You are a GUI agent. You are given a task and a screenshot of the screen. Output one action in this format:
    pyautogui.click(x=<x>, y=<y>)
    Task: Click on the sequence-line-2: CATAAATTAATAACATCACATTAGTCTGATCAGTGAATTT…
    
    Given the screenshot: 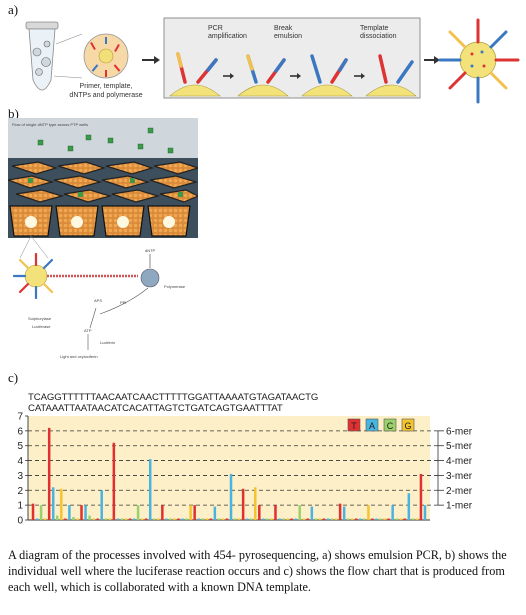 What is the action you would take?
    pyautogui.click(x=155, y=408)
    